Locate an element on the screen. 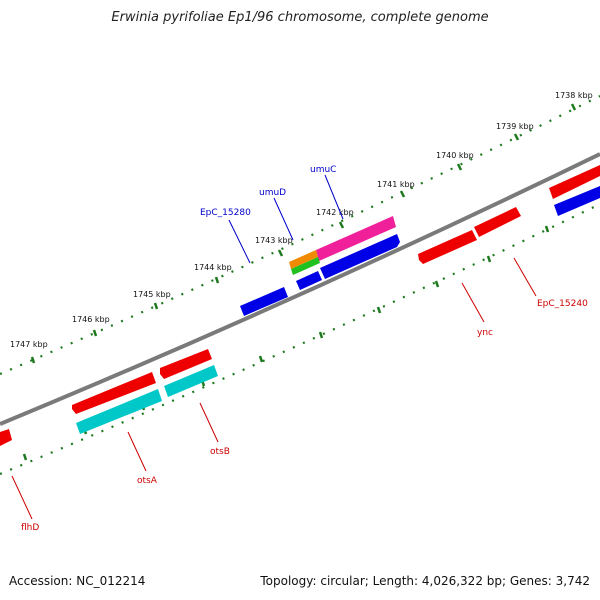  gene-arrow-otsB is located at coordinates (186, 364).